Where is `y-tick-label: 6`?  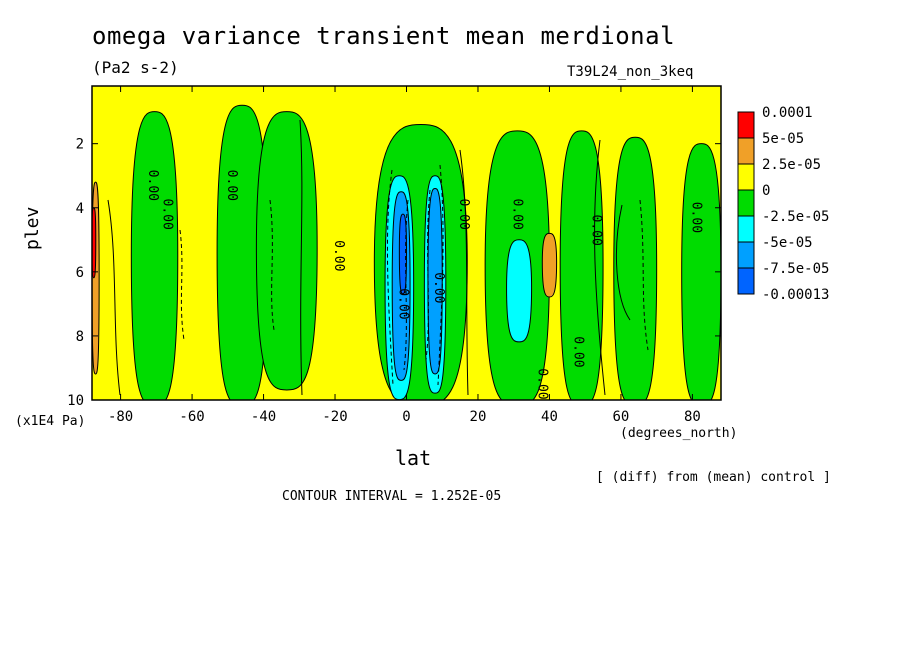 y-tick-label: 6 is located at coordinates (80, 273).